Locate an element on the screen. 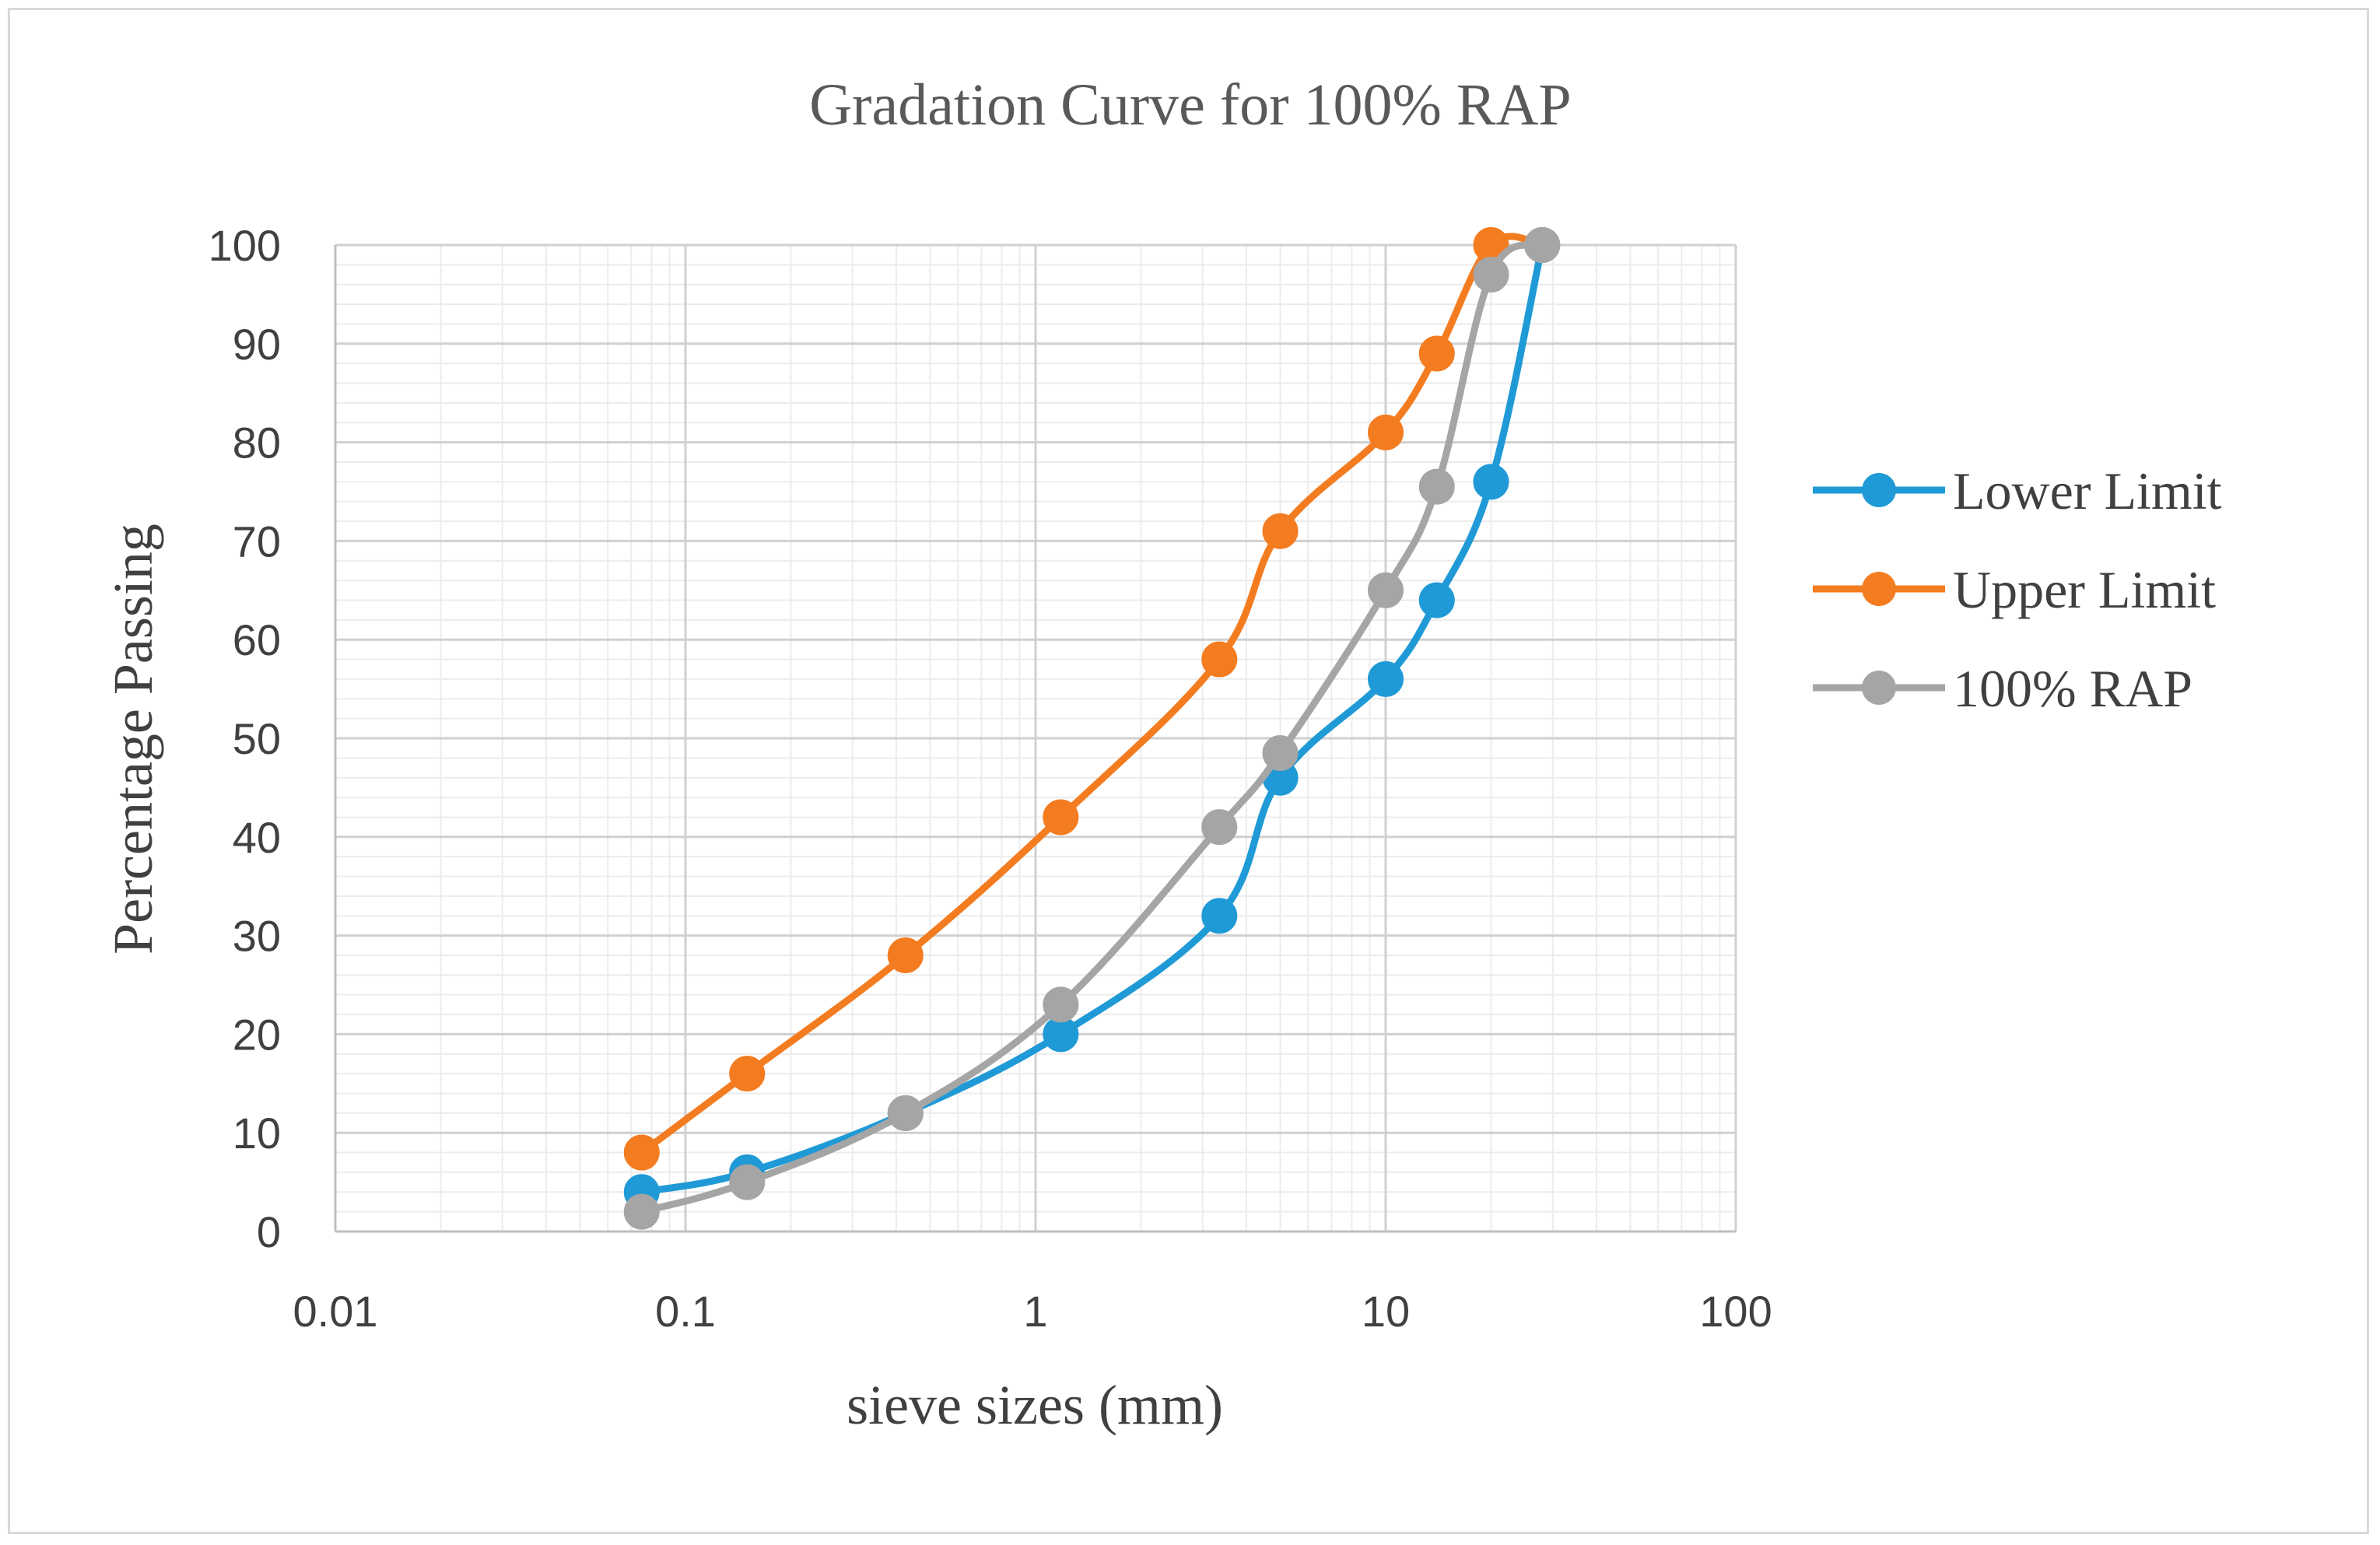 The image size is (2380, 1545). legend-label: 100% RAP is located at coordinates (2073, 688).